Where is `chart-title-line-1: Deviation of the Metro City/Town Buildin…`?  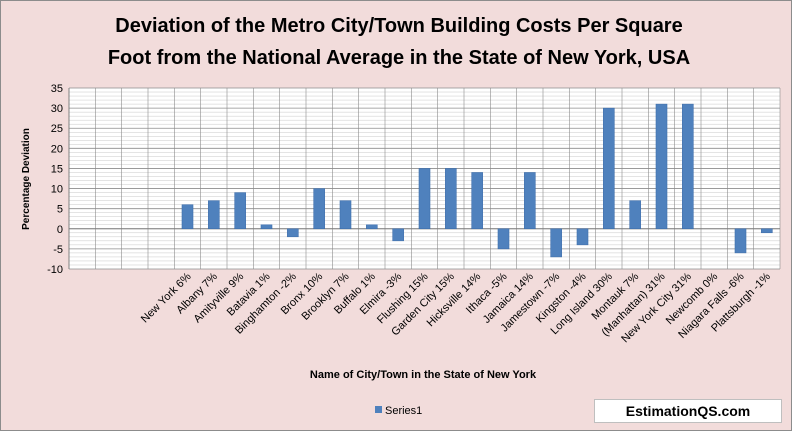 chart-title-line-1: Deviation of the Metro City/Town Buildin… is located at coordinates (398, 26).